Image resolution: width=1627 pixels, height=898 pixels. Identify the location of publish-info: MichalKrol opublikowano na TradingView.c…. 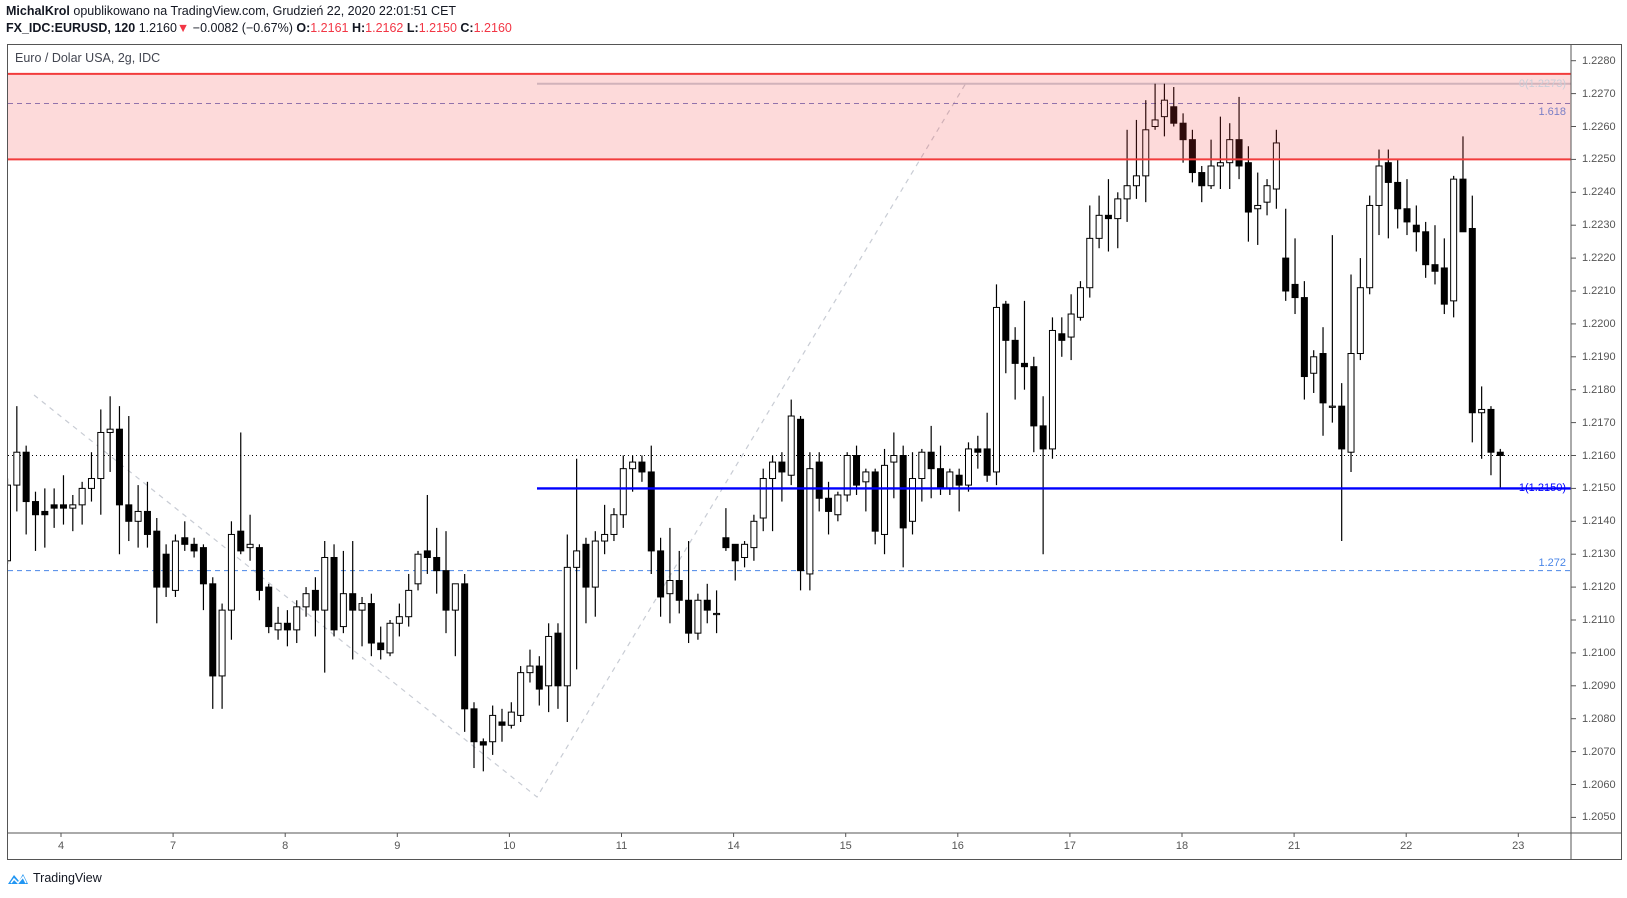
(231, 11).